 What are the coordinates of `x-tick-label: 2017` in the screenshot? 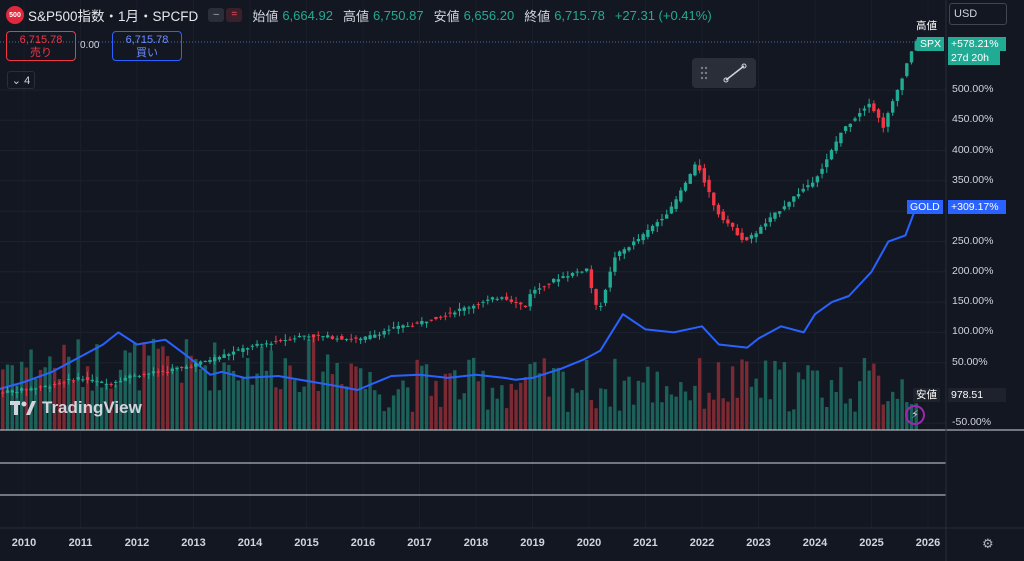 It's located at (419, 543).